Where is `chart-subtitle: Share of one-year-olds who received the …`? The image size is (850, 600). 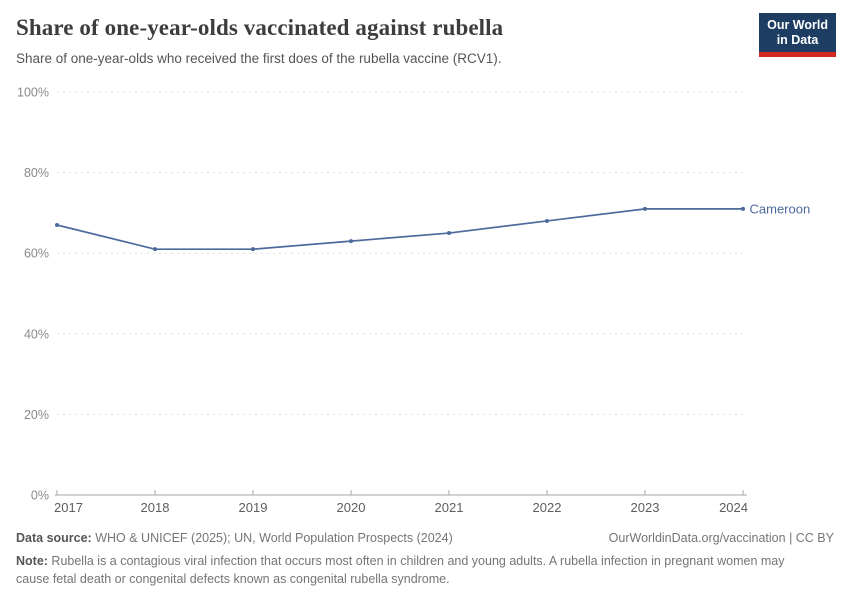
chart-subtitle: Share of one-year-olds who received the … is located at coordinates (259, 58).